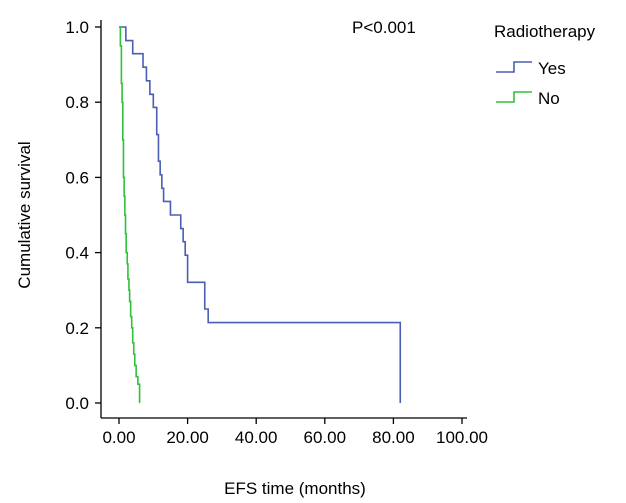 Image resolution: width=626 pixels, height=503 pixels. I want to click on legend-title: Radiotherapy, so click(545, 31).